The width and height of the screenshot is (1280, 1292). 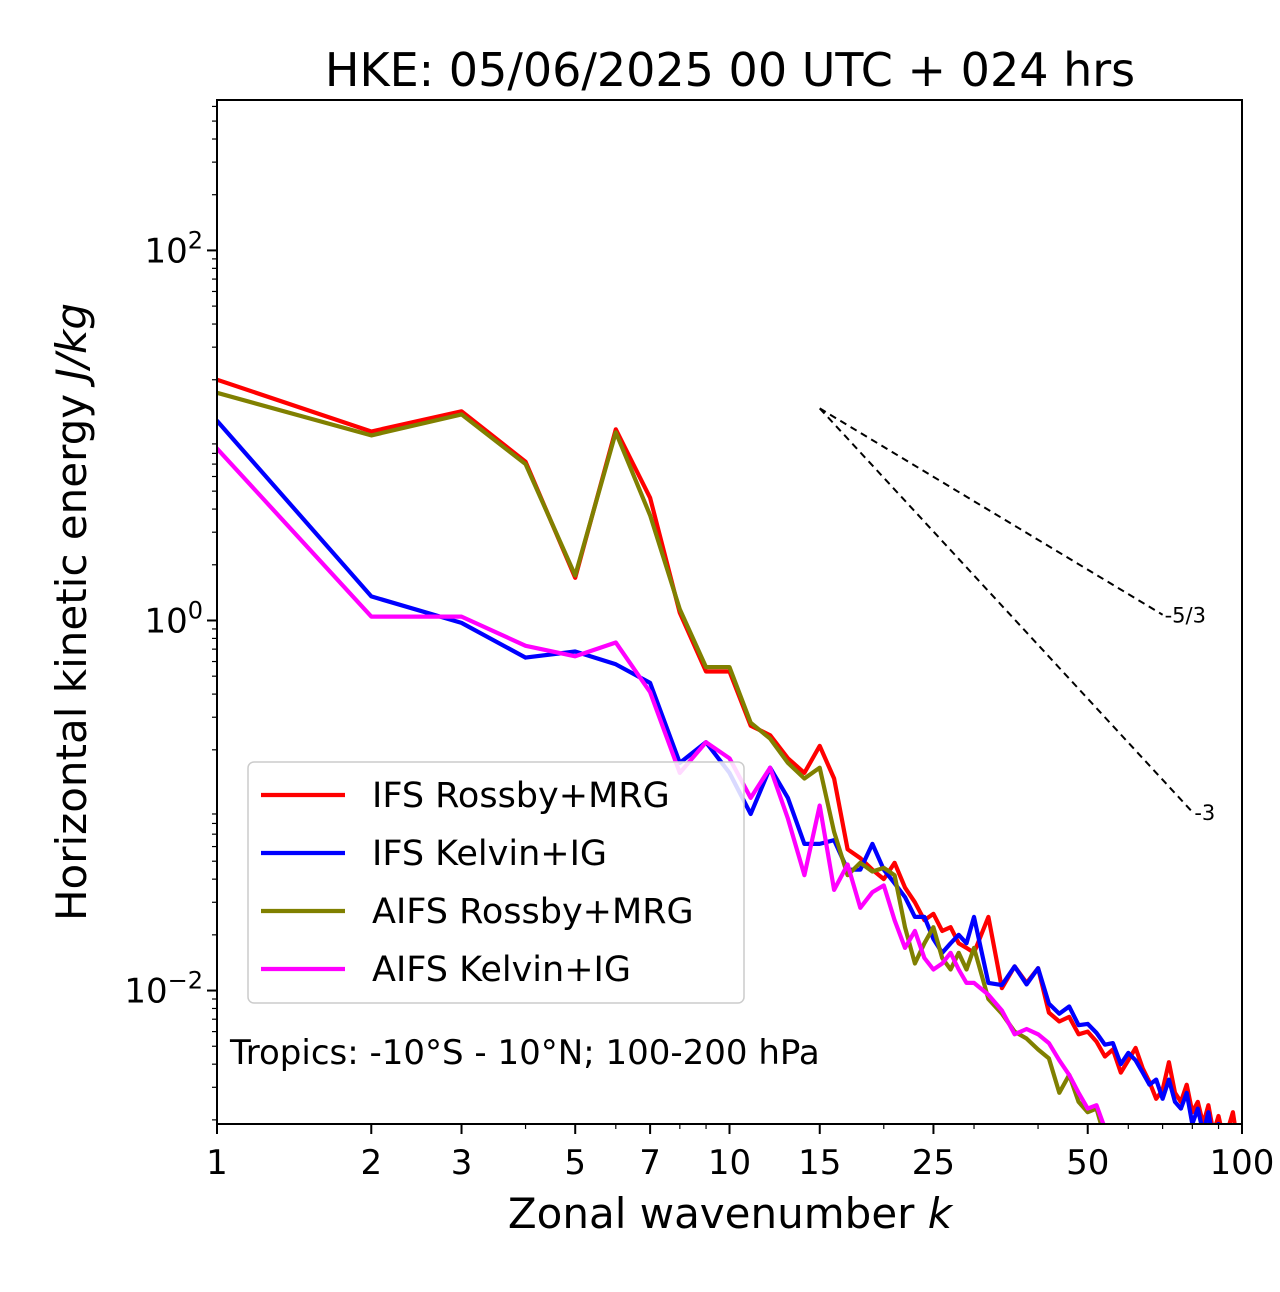 What do you see at coordinates (650, 1163) in the screenshot?
I see `x-tick-label: 7` at bounding box center [650, 1163].